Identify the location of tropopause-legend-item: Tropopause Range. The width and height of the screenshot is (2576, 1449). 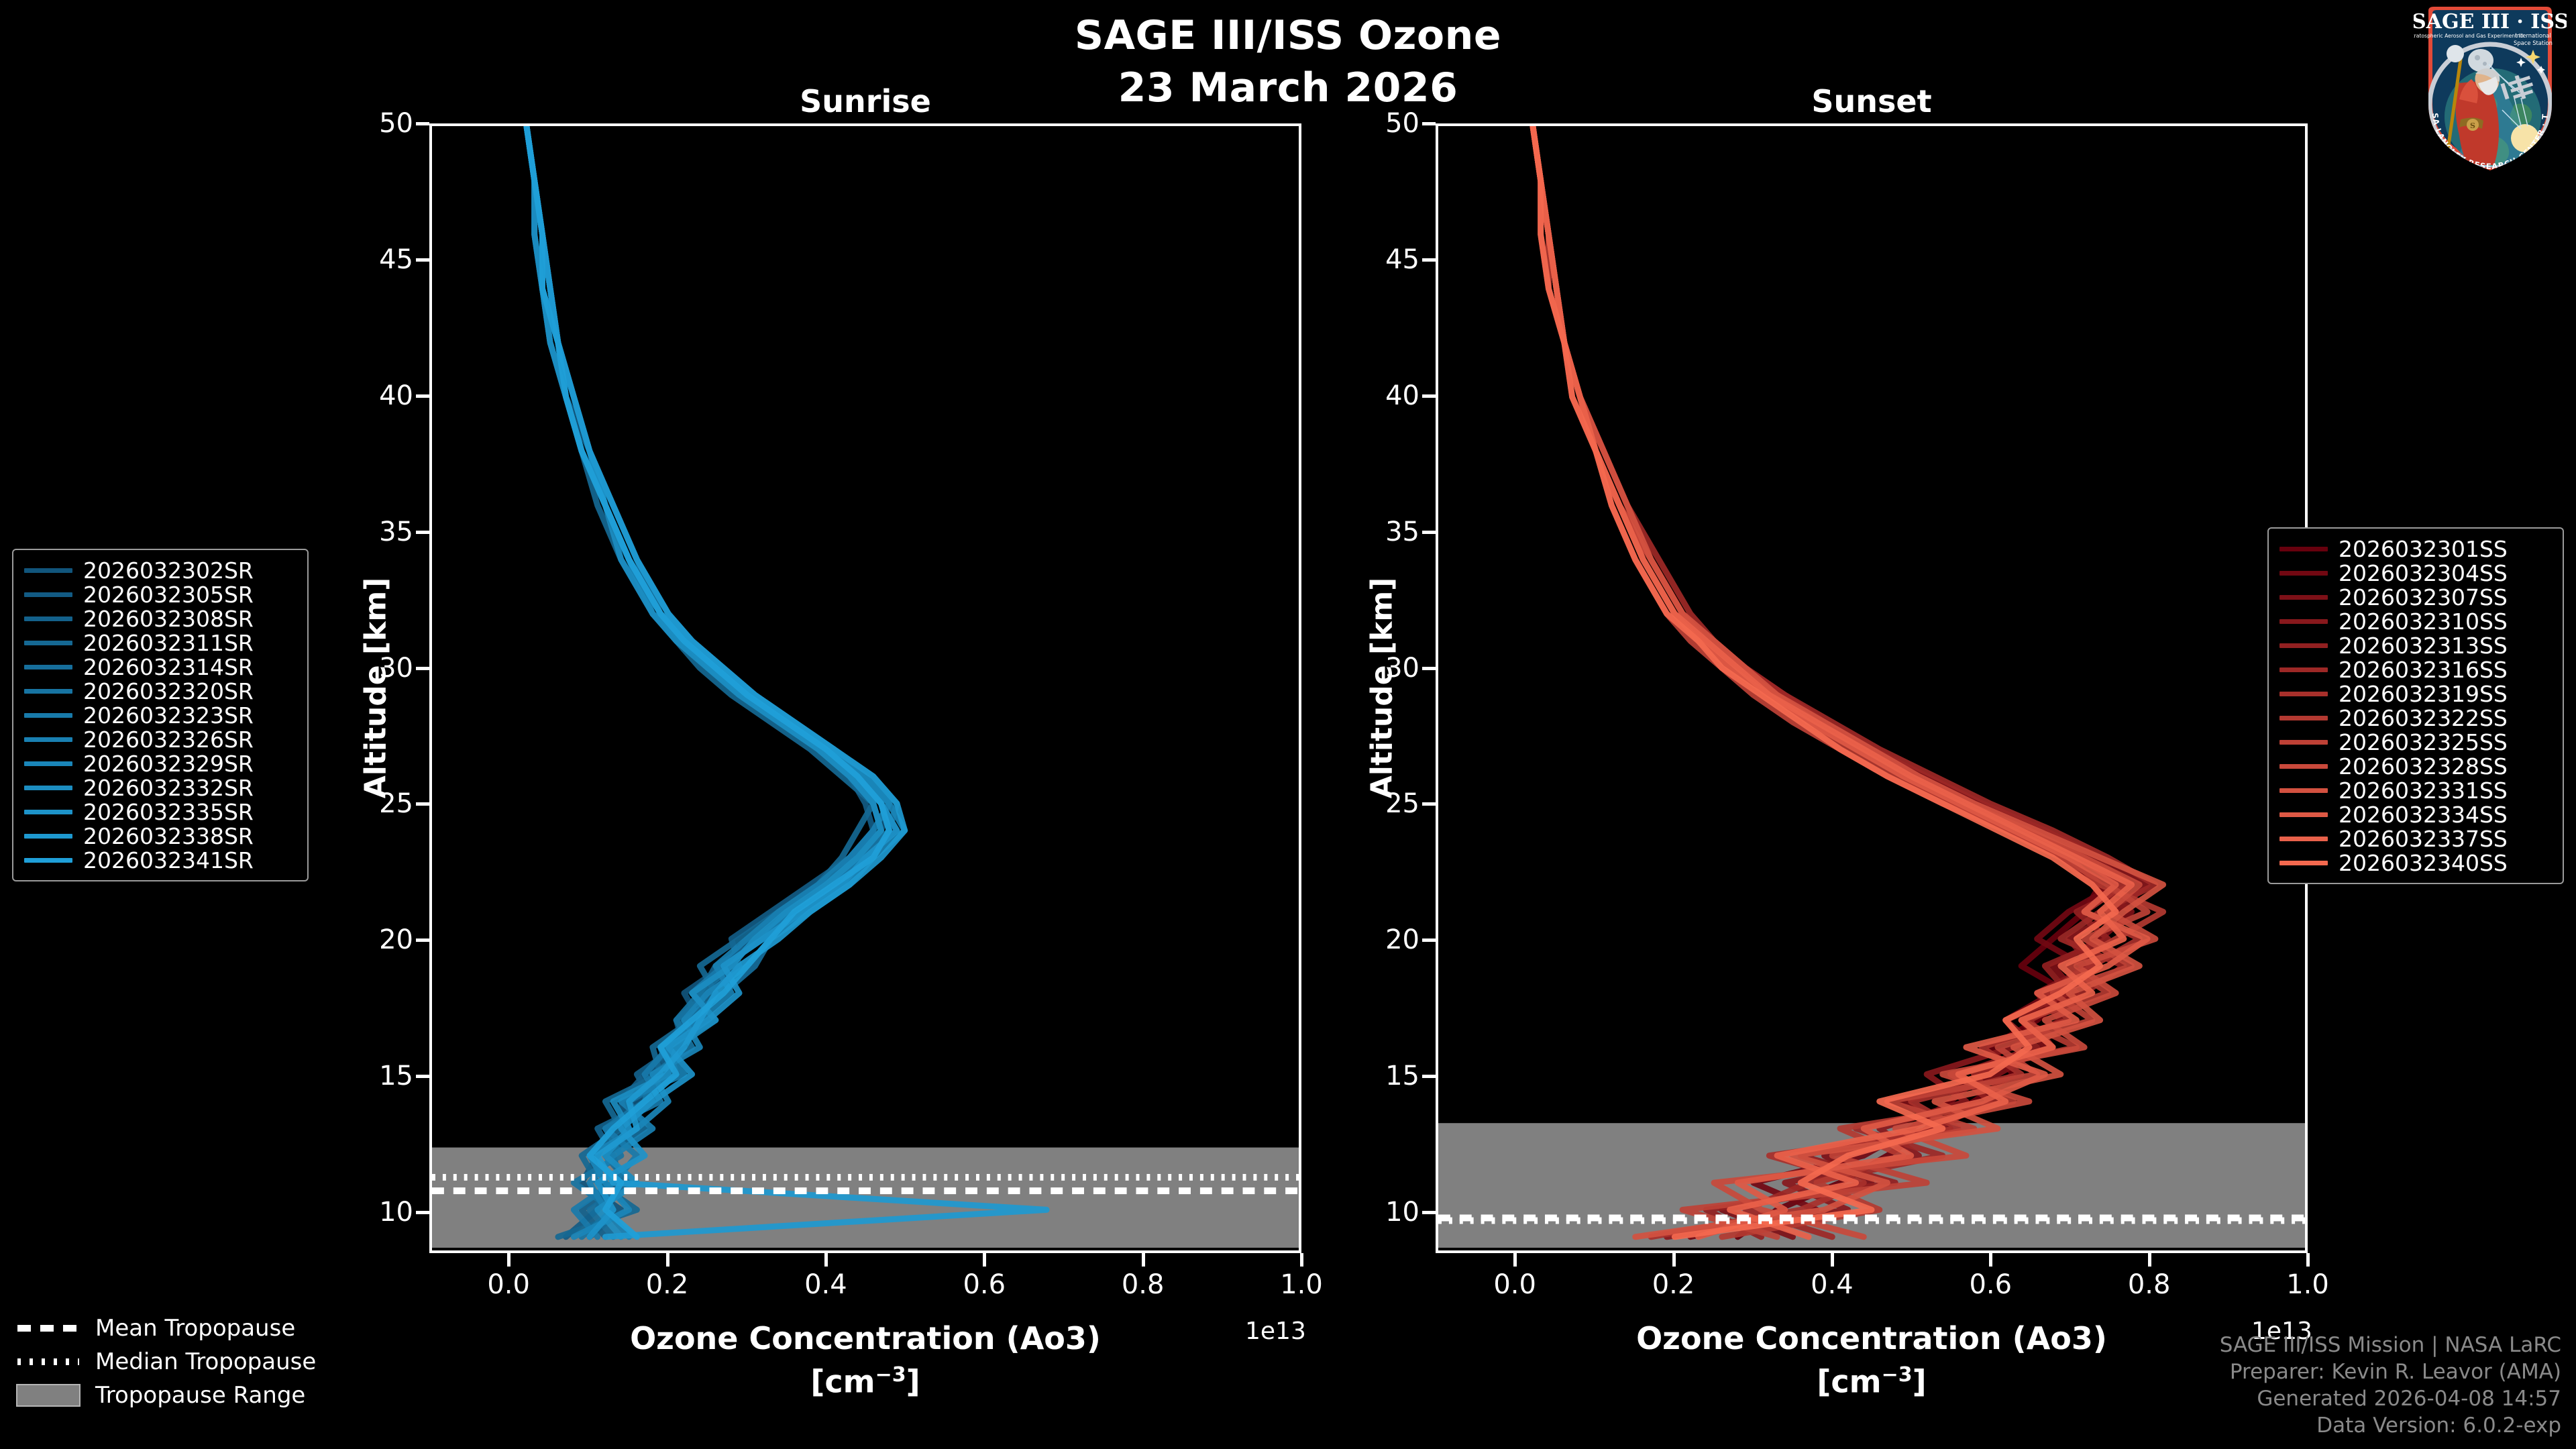
(166, 1395).